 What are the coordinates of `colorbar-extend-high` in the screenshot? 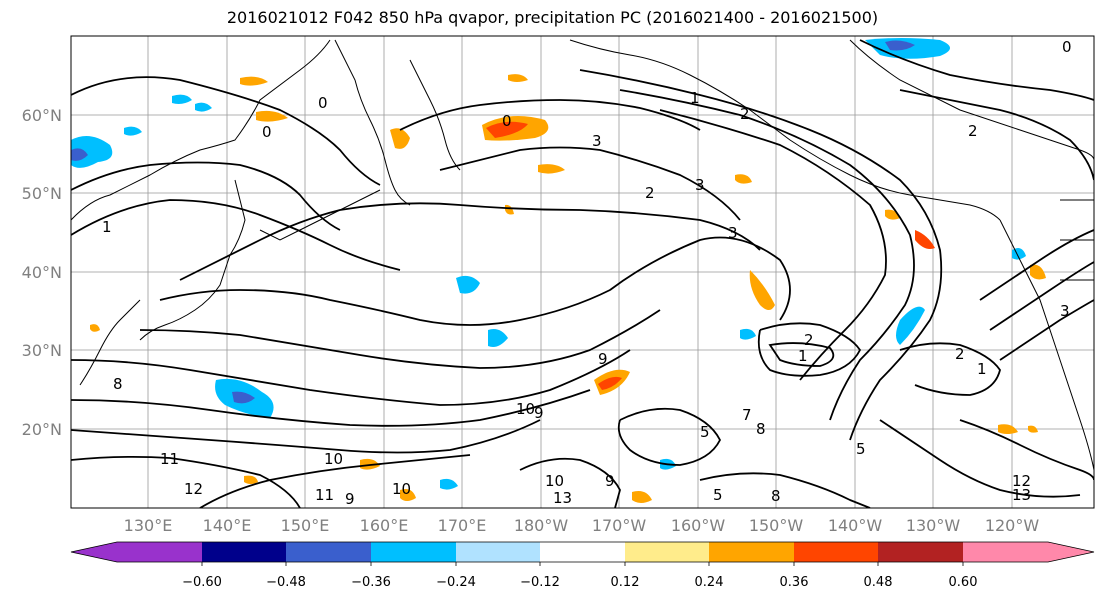 It's located at (1071, 552).